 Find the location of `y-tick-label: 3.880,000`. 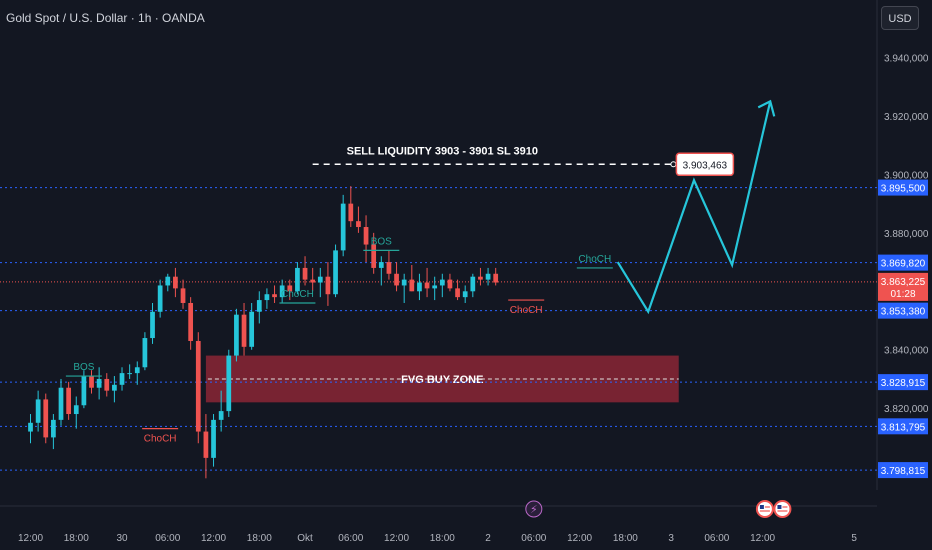

y-tick-label: 3.880,000 is located at coordinates (906, 234).